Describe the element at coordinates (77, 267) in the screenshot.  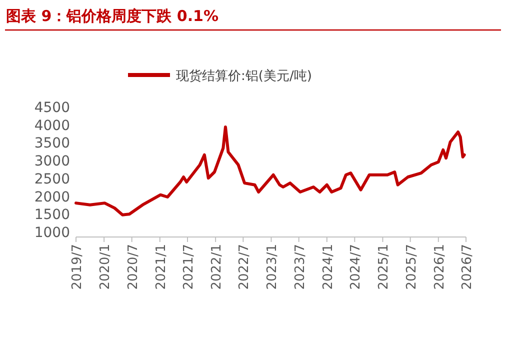
I see `x-tick-label: 2019/7` at that location.